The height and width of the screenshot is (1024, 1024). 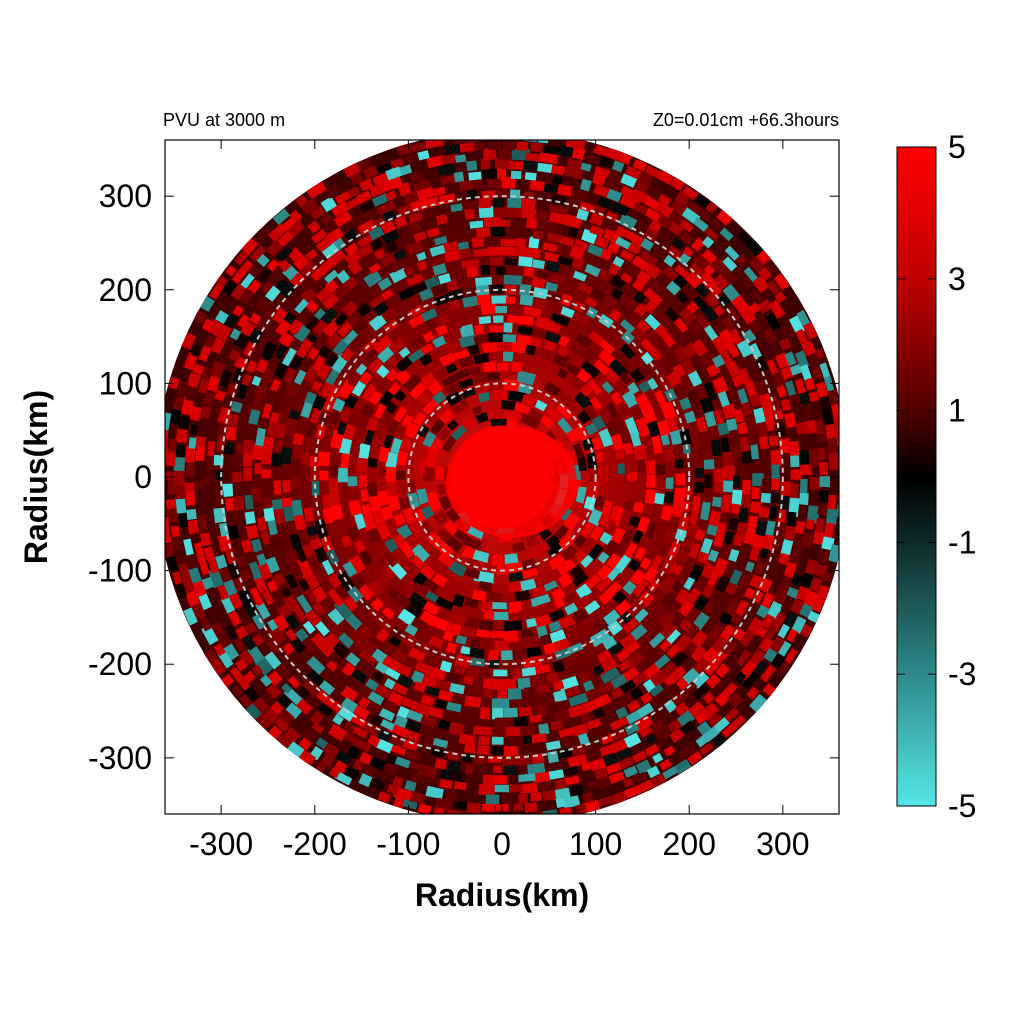 I want to click on y-tick-label: -100, so click(x=120, y=571).